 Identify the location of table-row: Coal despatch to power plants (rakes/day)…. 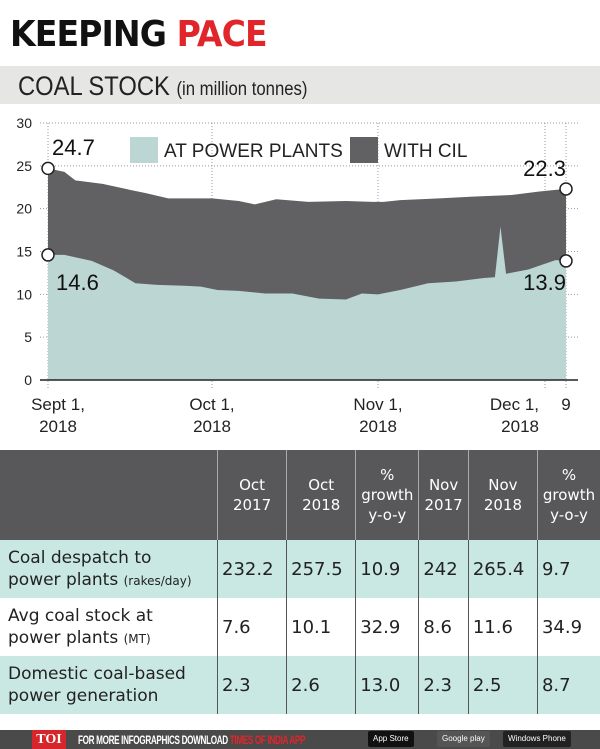
(300, 569).